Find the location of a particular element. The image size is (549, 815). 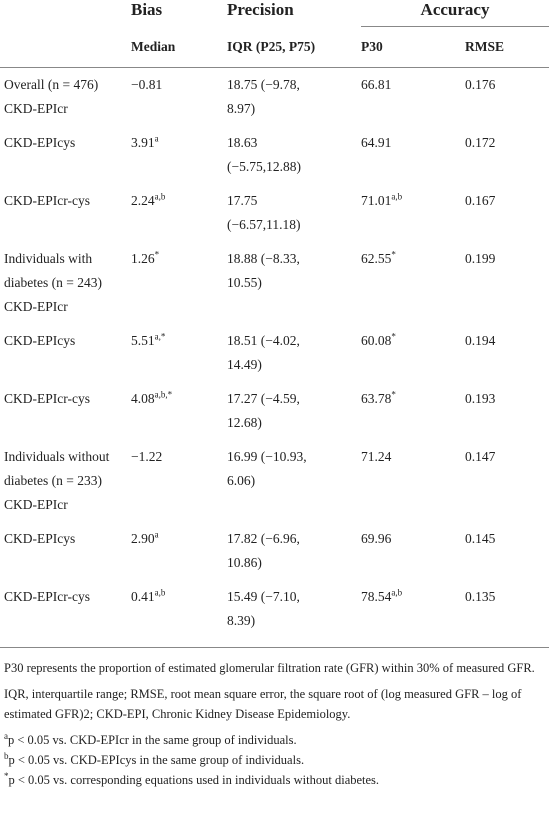

median-cell: 5.51a,* is located at coordinates (179, 353).